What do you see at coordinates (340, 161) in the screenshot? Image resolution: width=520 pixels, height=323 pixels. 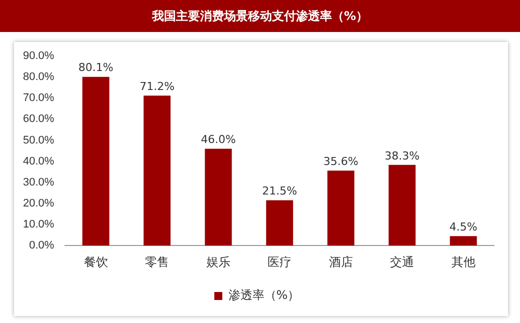 I see `data-label: 35.6%` at bounding box center [340, 161].